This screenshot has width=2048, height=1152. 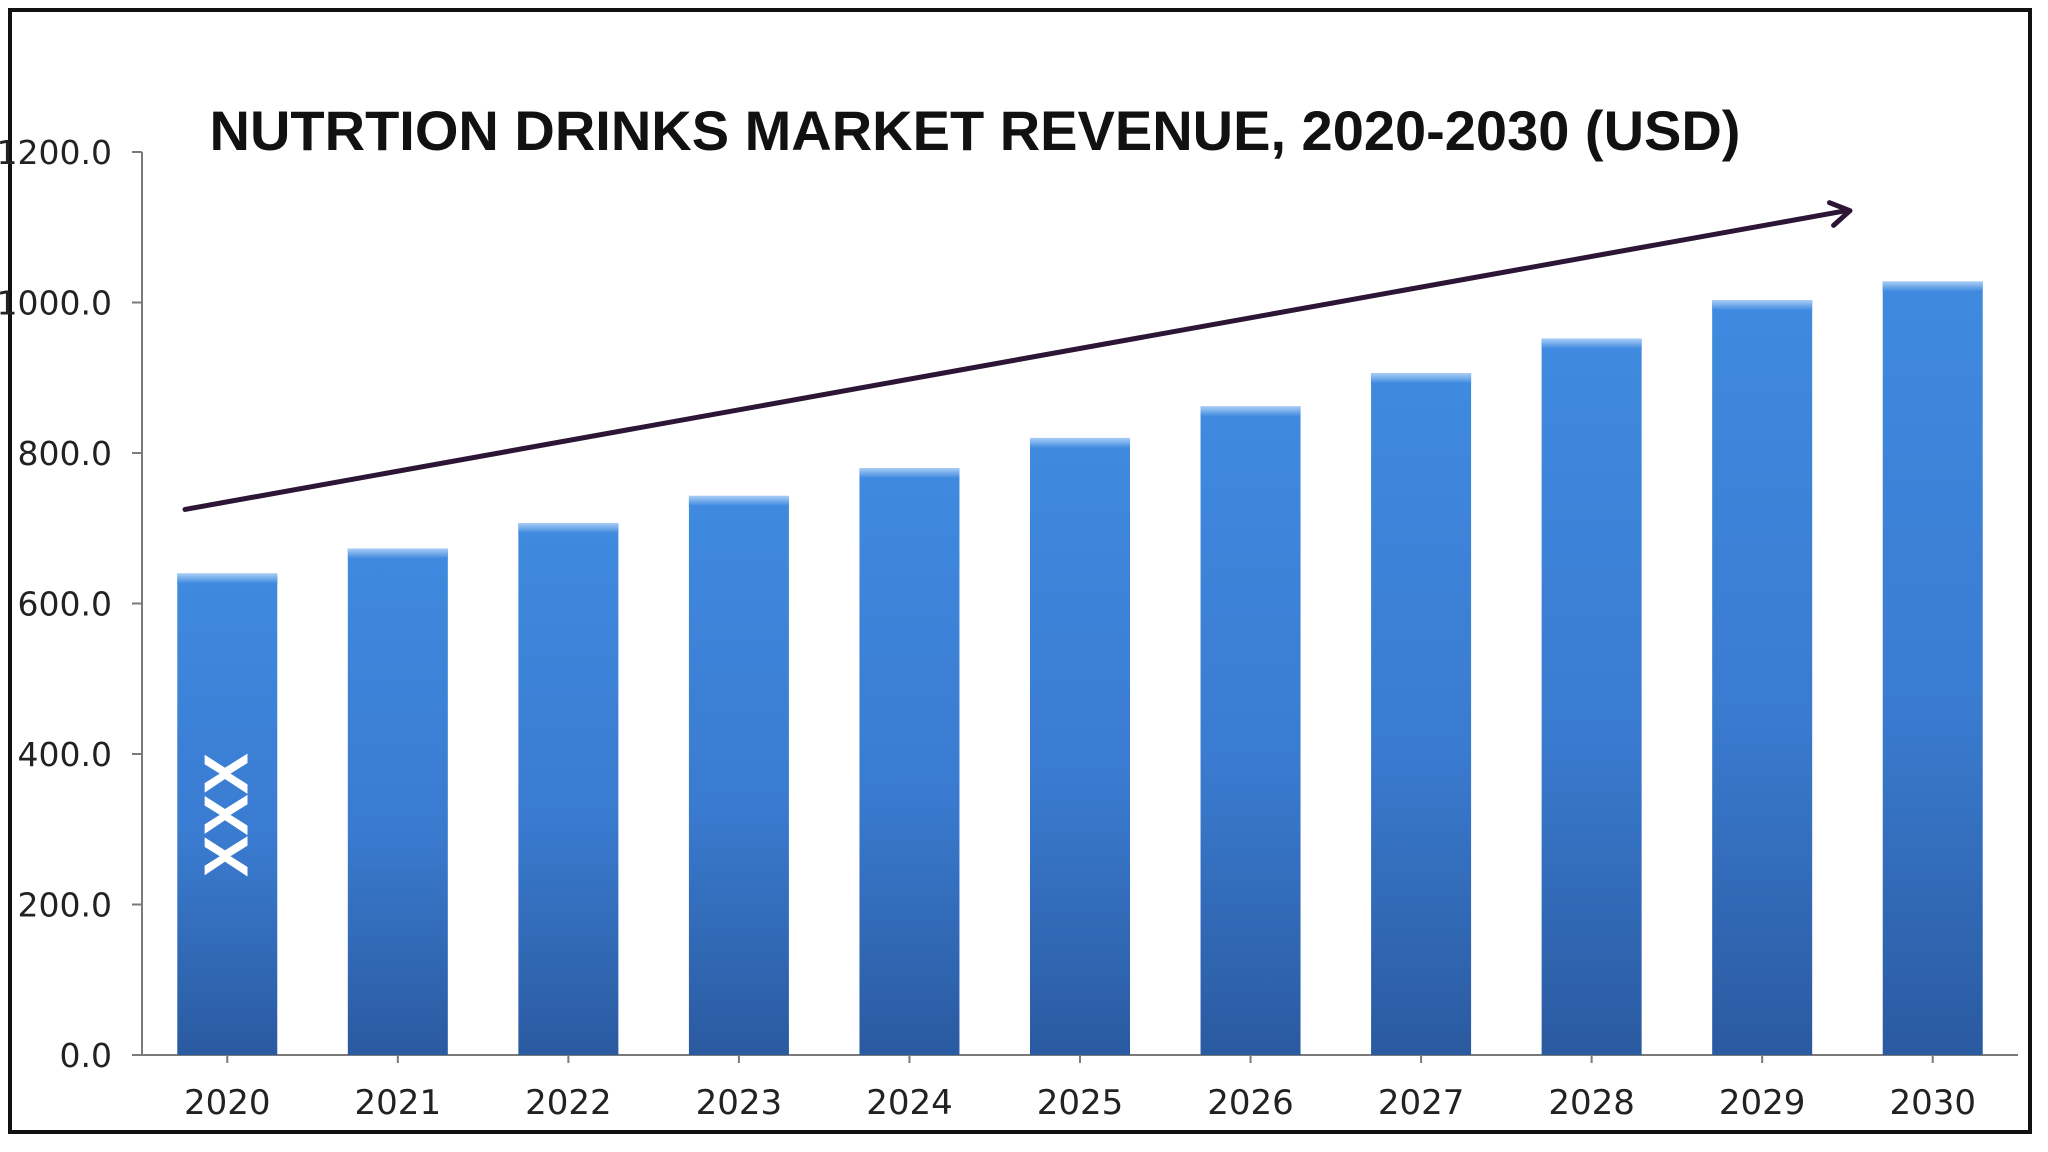 I want to click on y-tick-label: 600.0, so click(x=65, y=604).